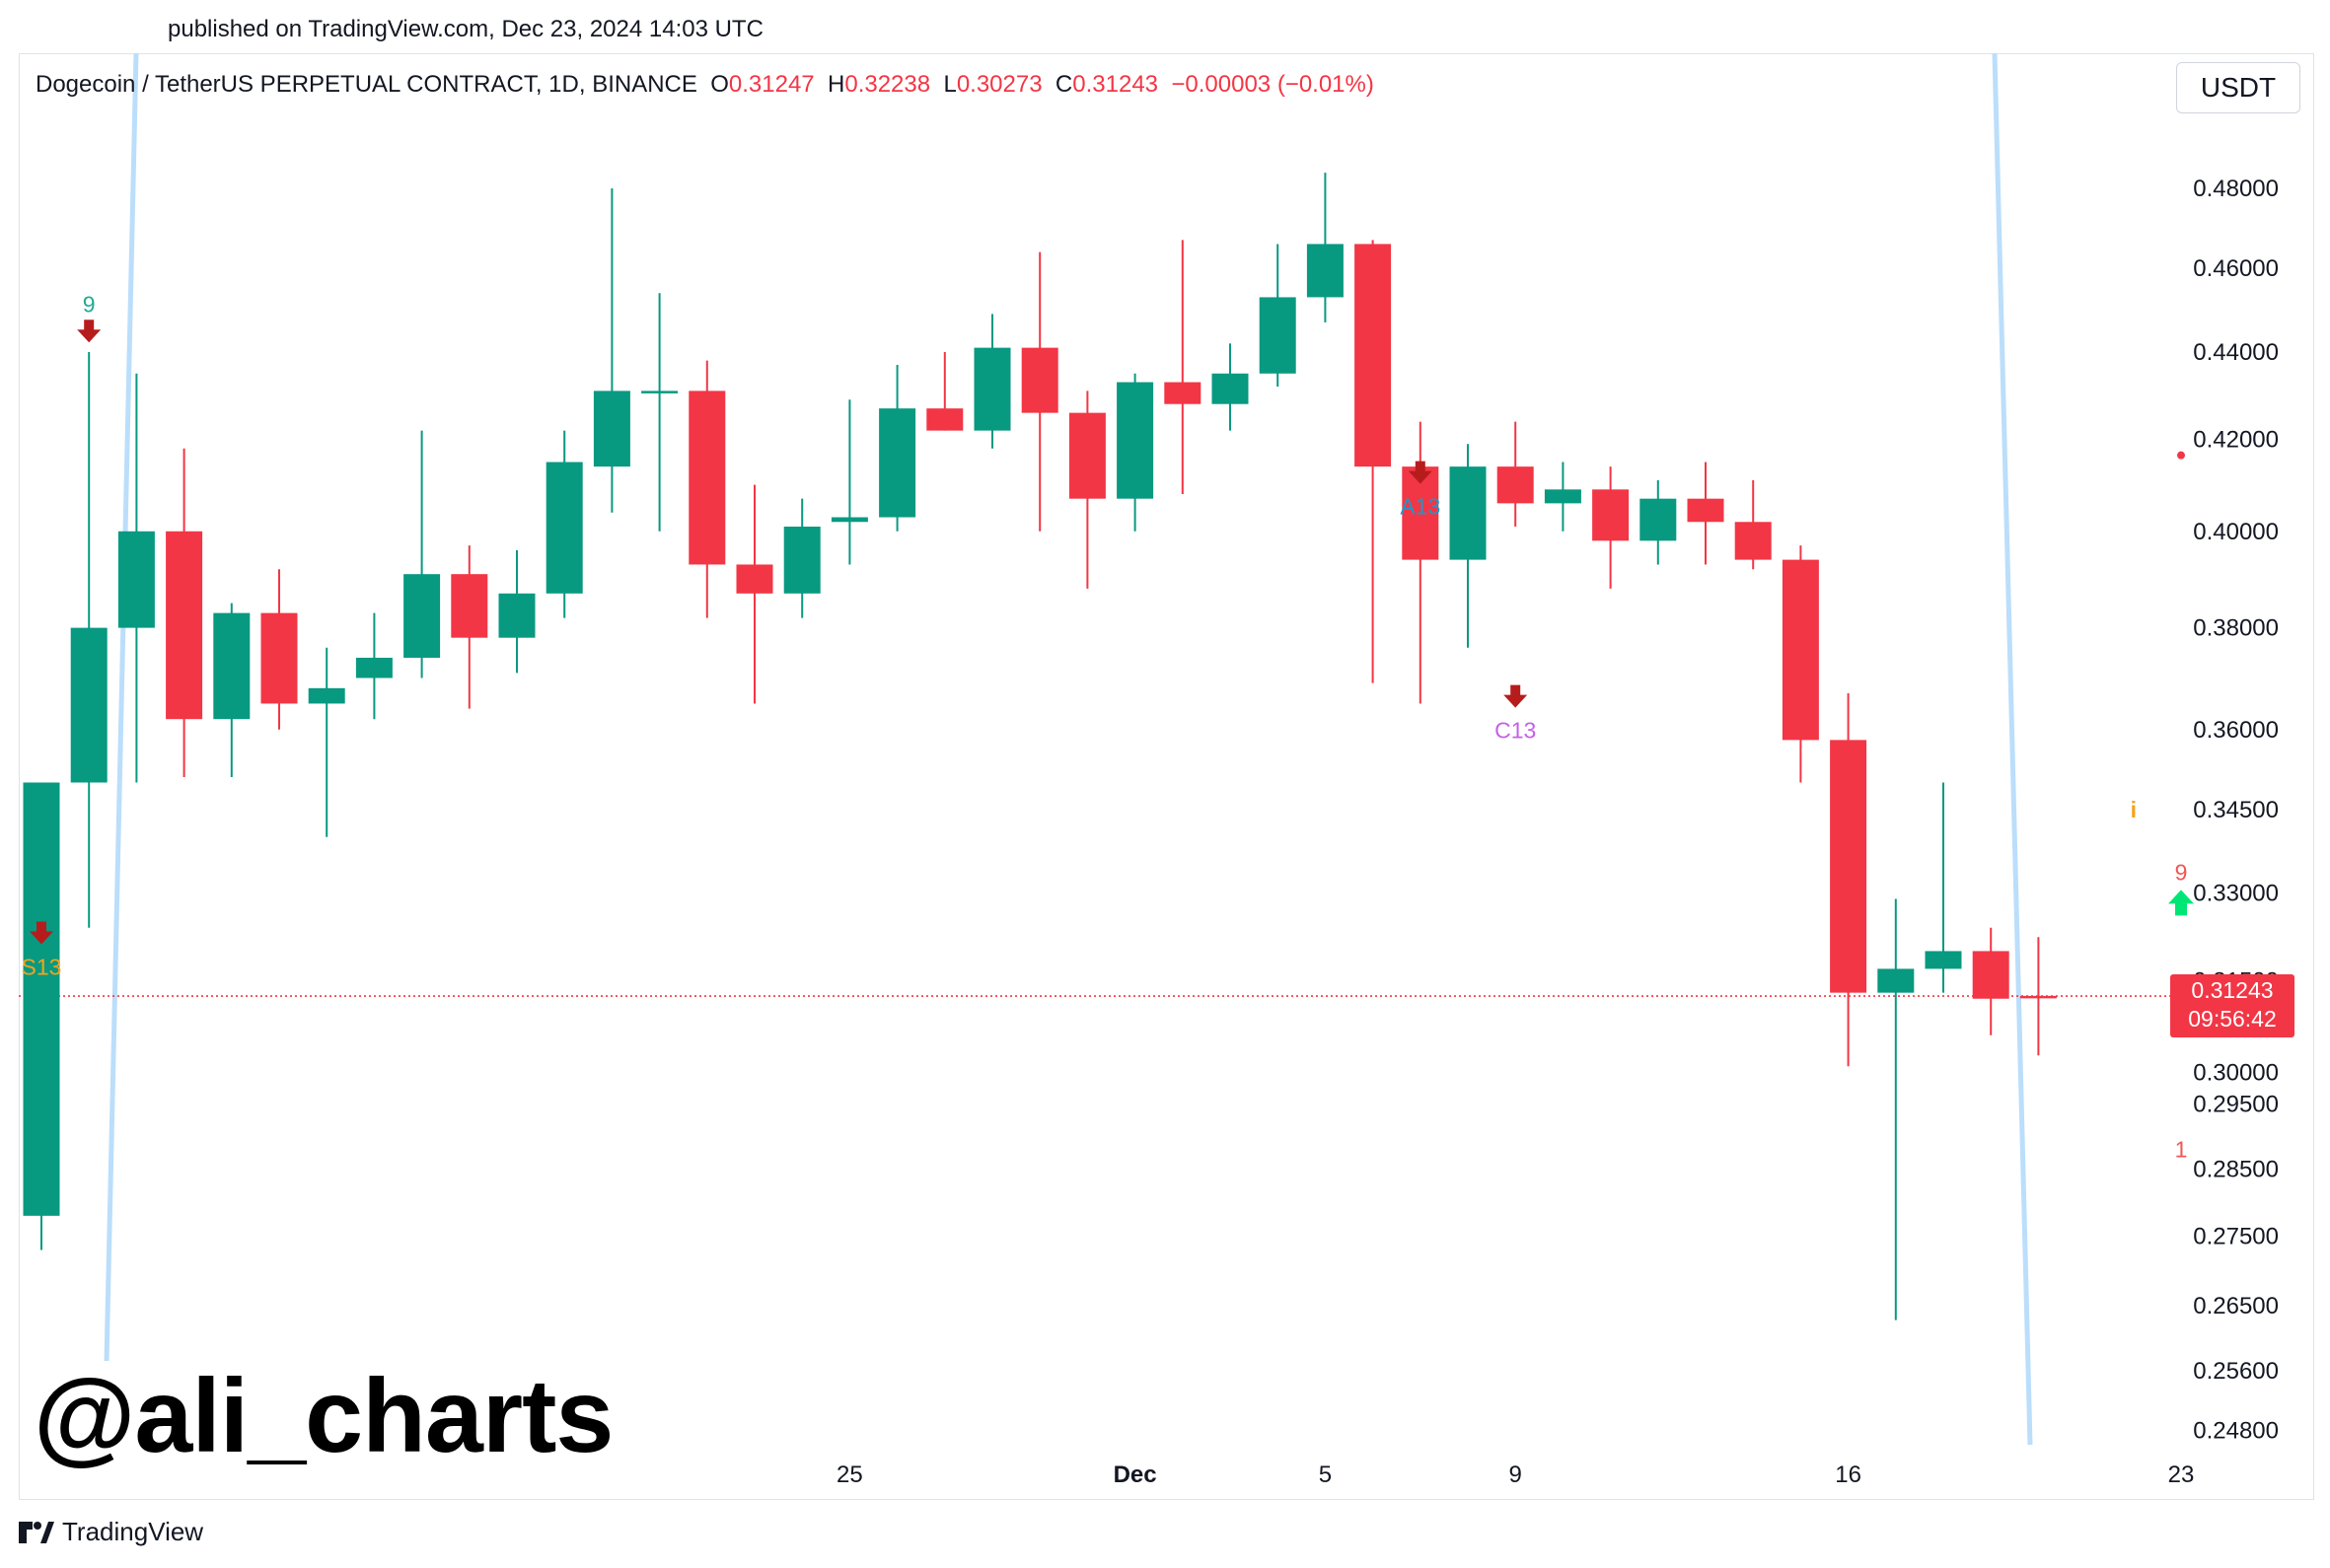 The height and width of the screenshot is (1568, 2330). I want to click on time-tick-label: 23, so click(2181, 1474).